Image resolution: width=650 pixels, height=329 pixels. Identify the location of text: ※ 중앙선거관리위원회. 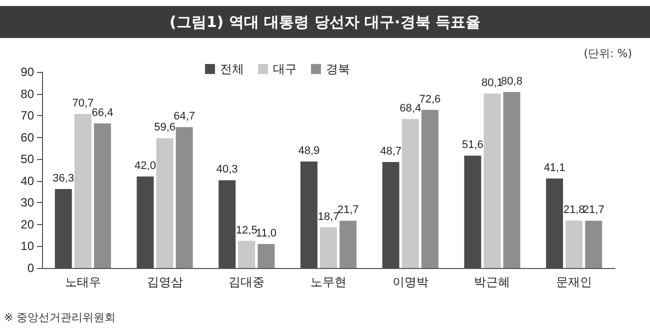
(60, 317).